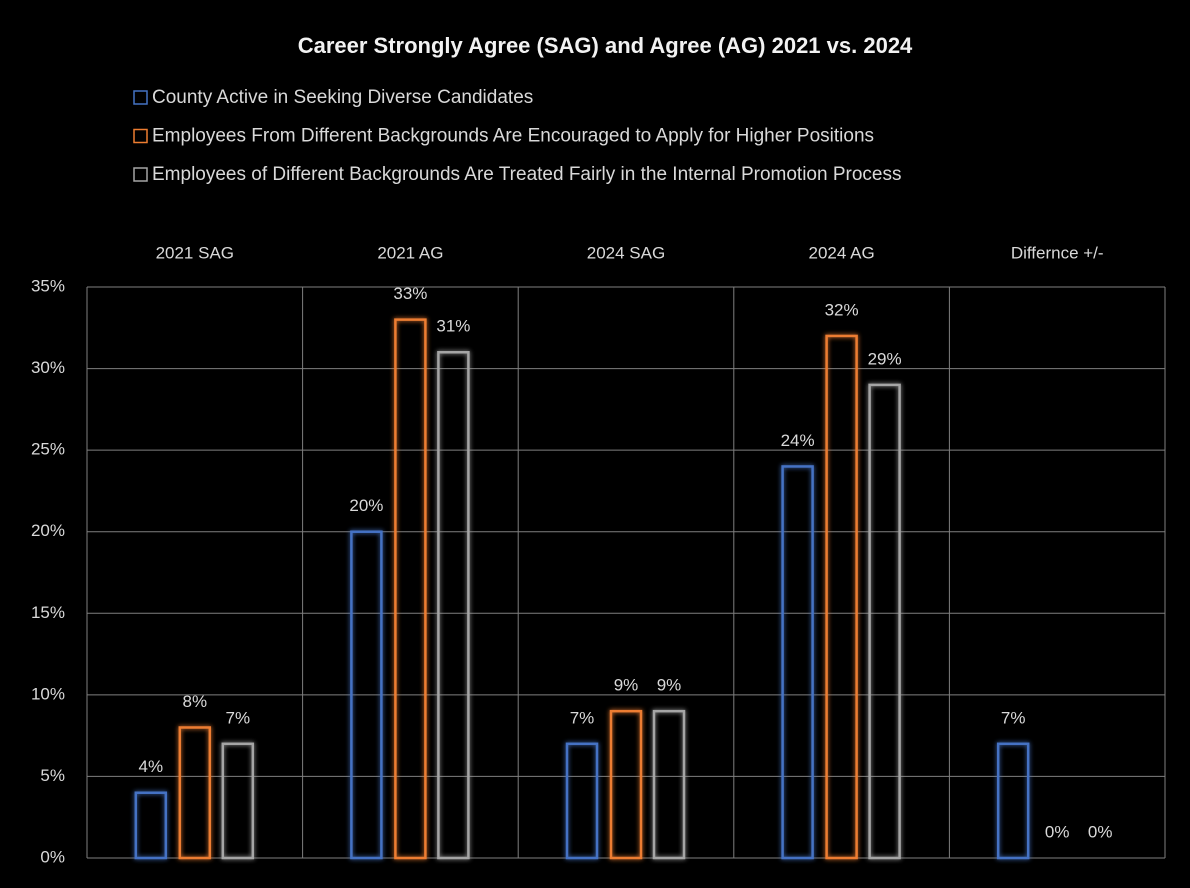  I want to click on x-tick-label: 2024 AG, so click(842, 252).